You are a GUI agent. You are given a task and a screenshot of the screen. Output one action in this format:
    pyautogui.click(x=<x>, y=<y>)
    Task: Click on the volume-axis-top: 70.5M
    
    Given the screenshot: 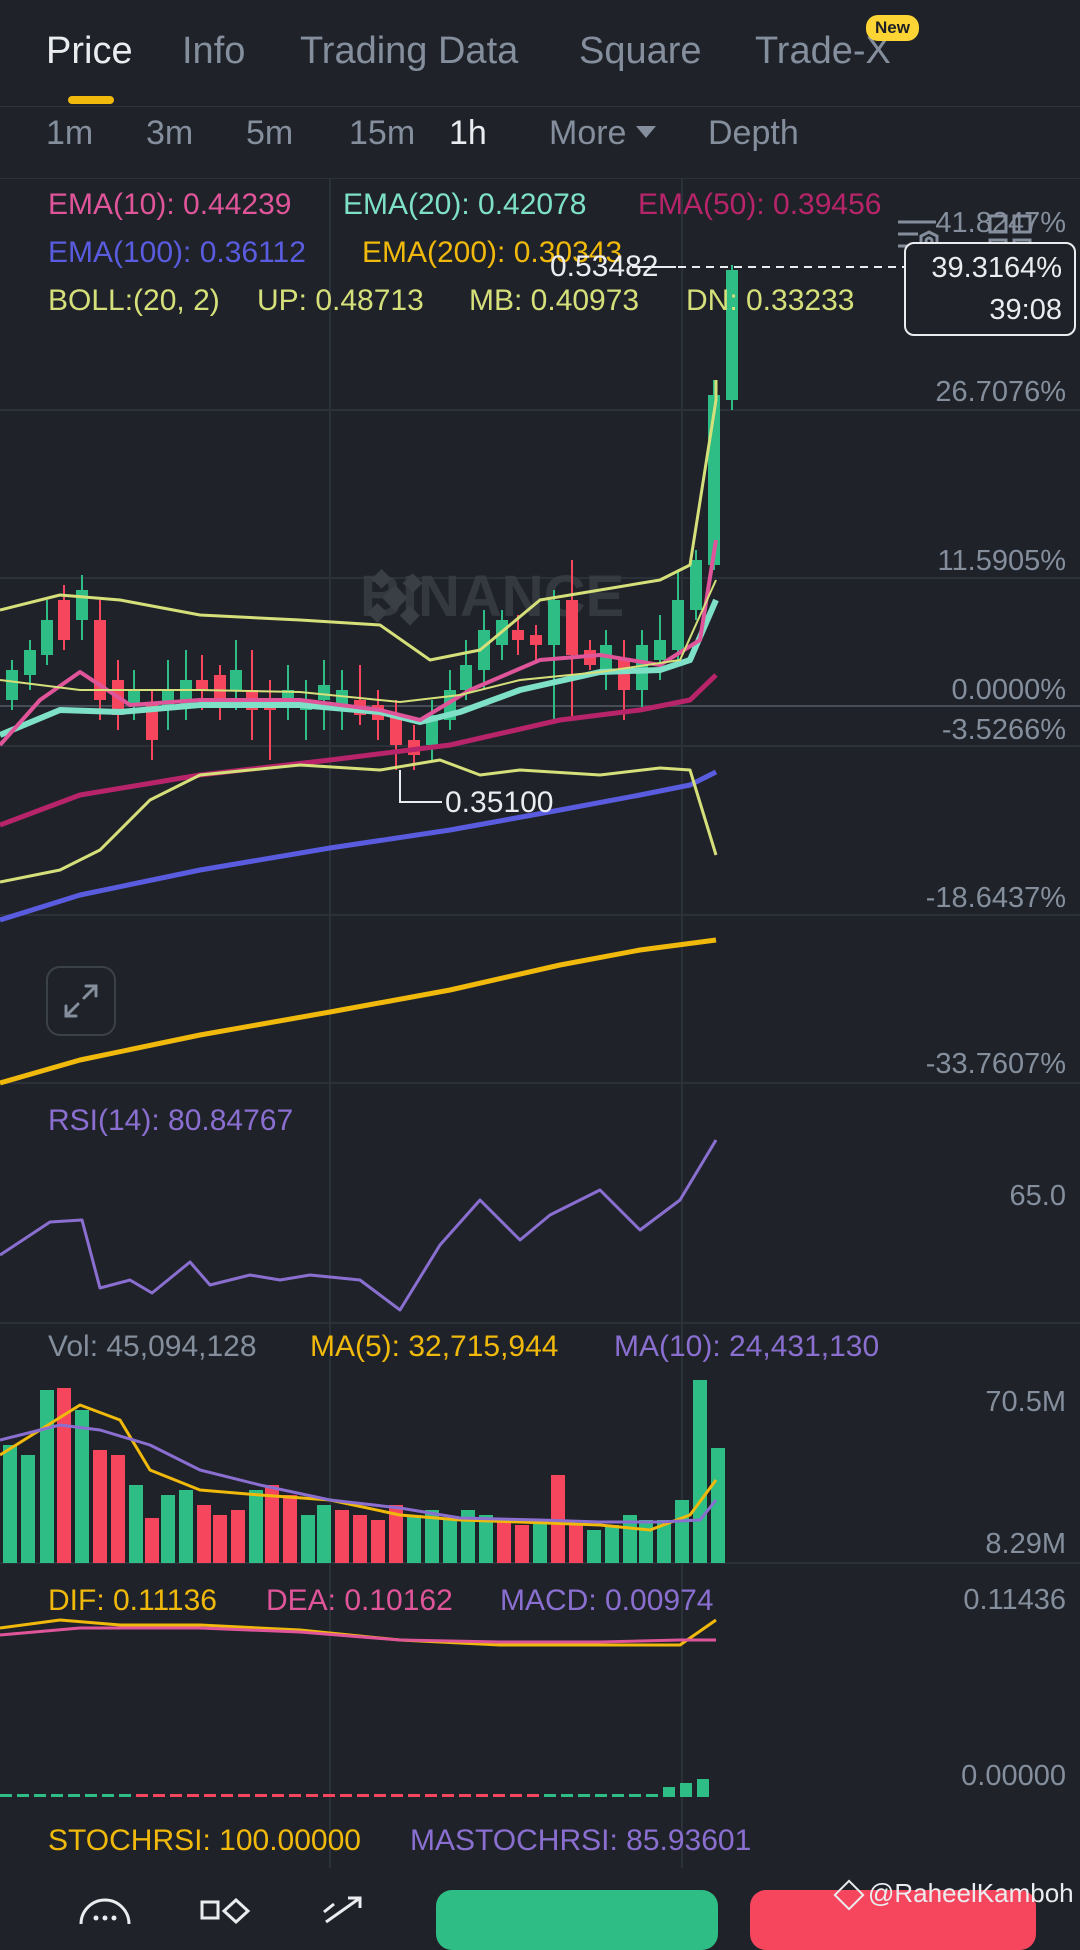 What is the action you would take?
    pyautogui.click(x=1025, y=1402)
    